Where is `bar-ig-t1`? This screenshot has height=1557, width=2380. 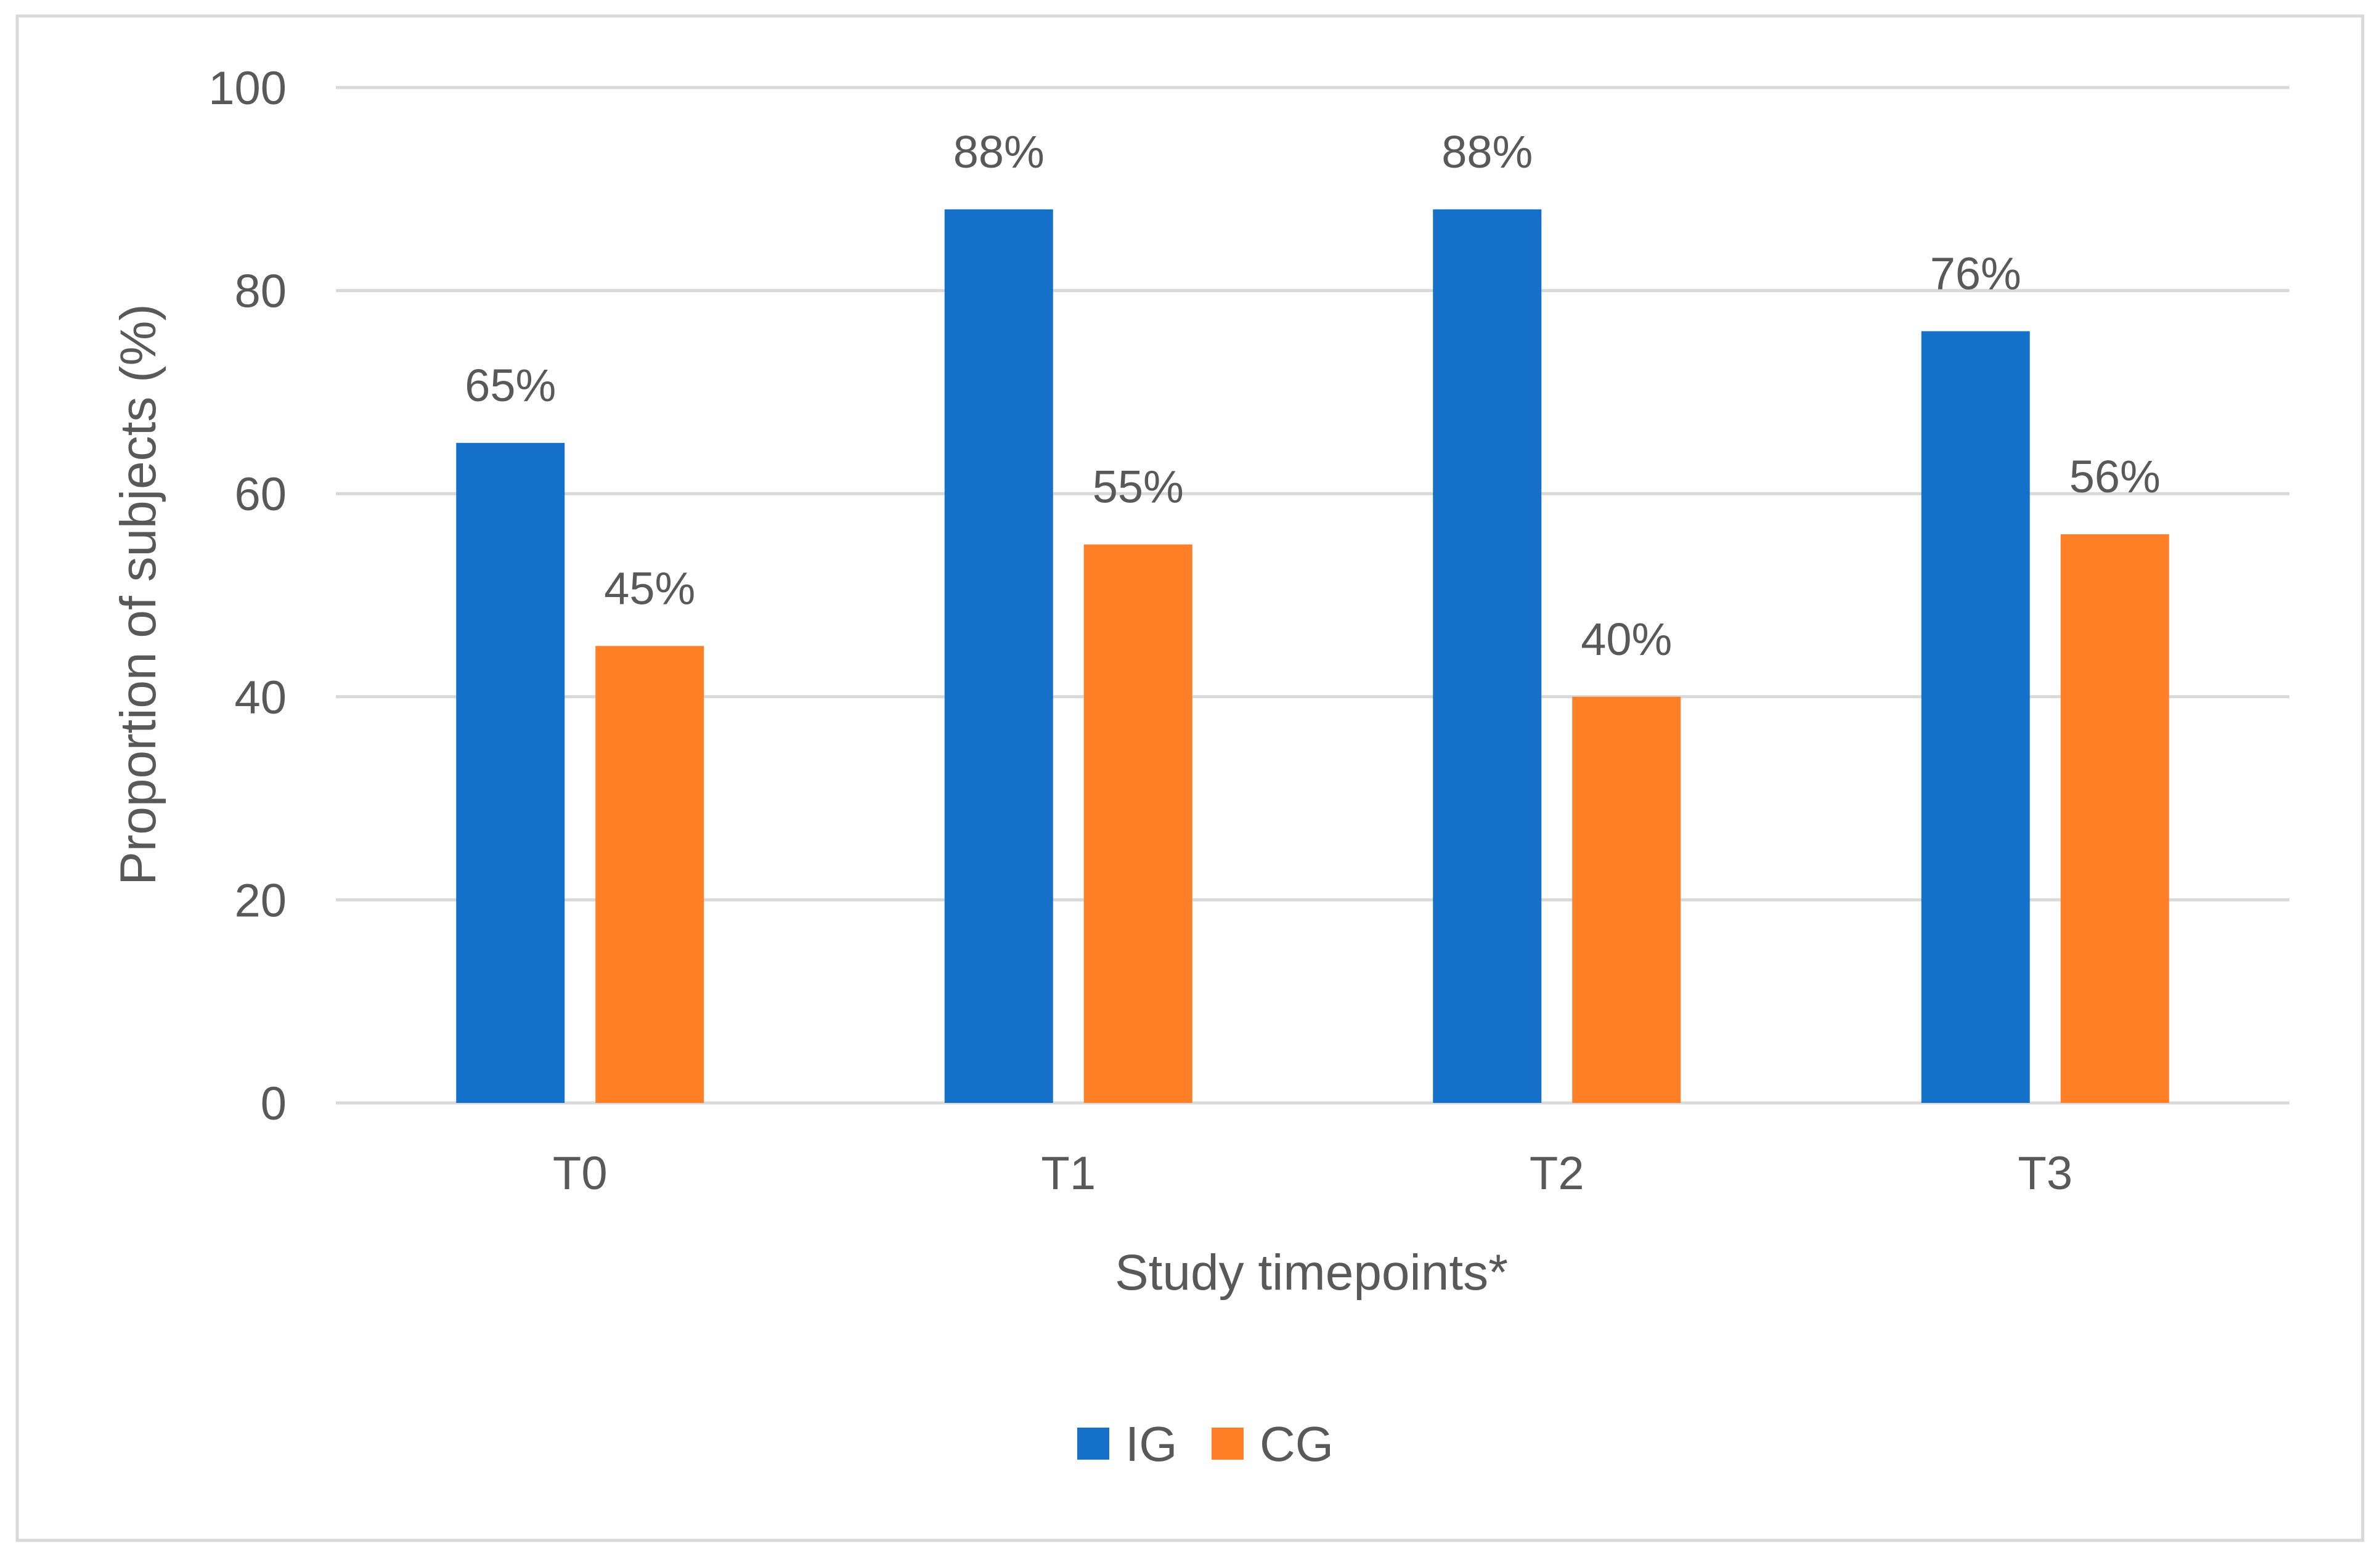
bar-ig-t1 is located at coordinates (998, 656).